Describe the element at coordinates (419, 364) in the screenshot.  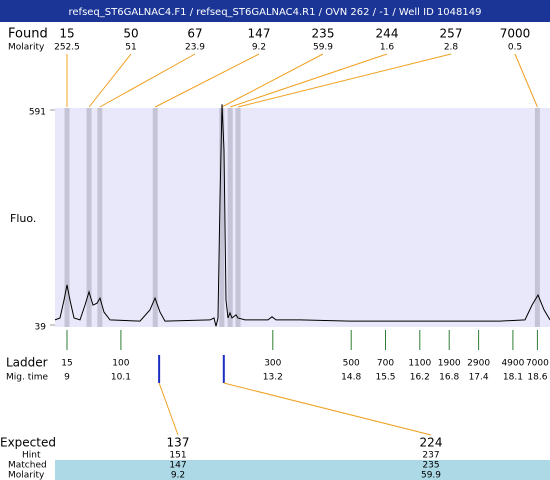
I see `ladder-size: 1100` at that location.